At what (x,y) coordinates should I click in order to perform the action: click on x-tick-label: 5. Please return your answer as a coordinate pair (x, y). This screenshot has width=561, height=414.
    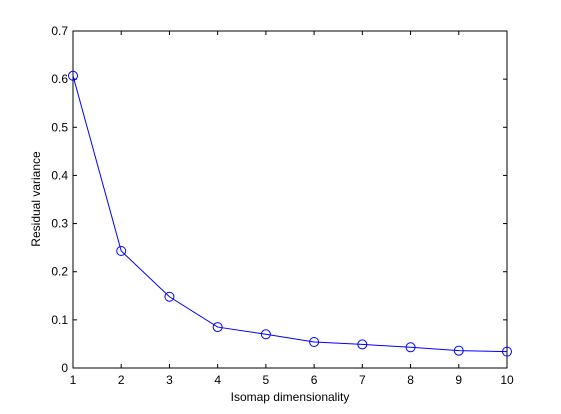
    Looking at the image, I should click on (266, 380).